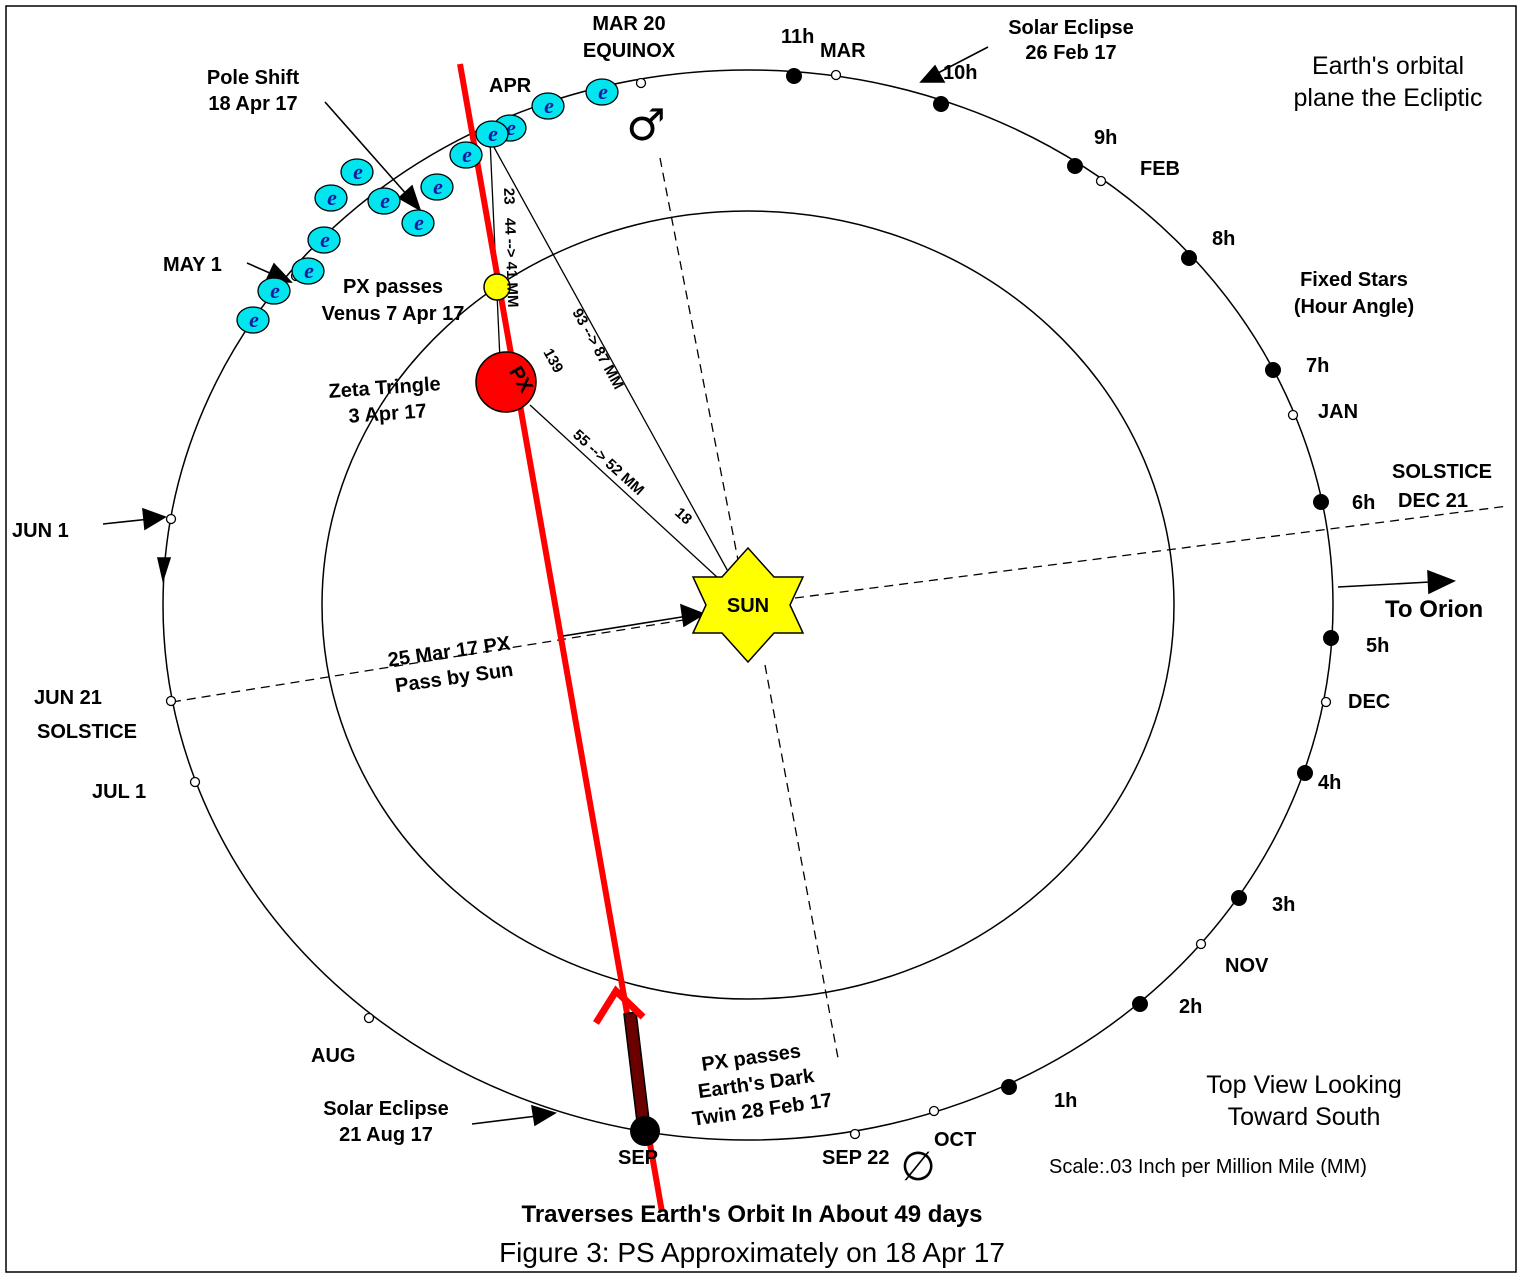 The height and width of the screenshot is (1283, 1527). Describe the element at coordinates (752, 1252) in the screenshot. I see `figure-caption: Figure 3: PS Approximately on 18 Apr 17` at that location.